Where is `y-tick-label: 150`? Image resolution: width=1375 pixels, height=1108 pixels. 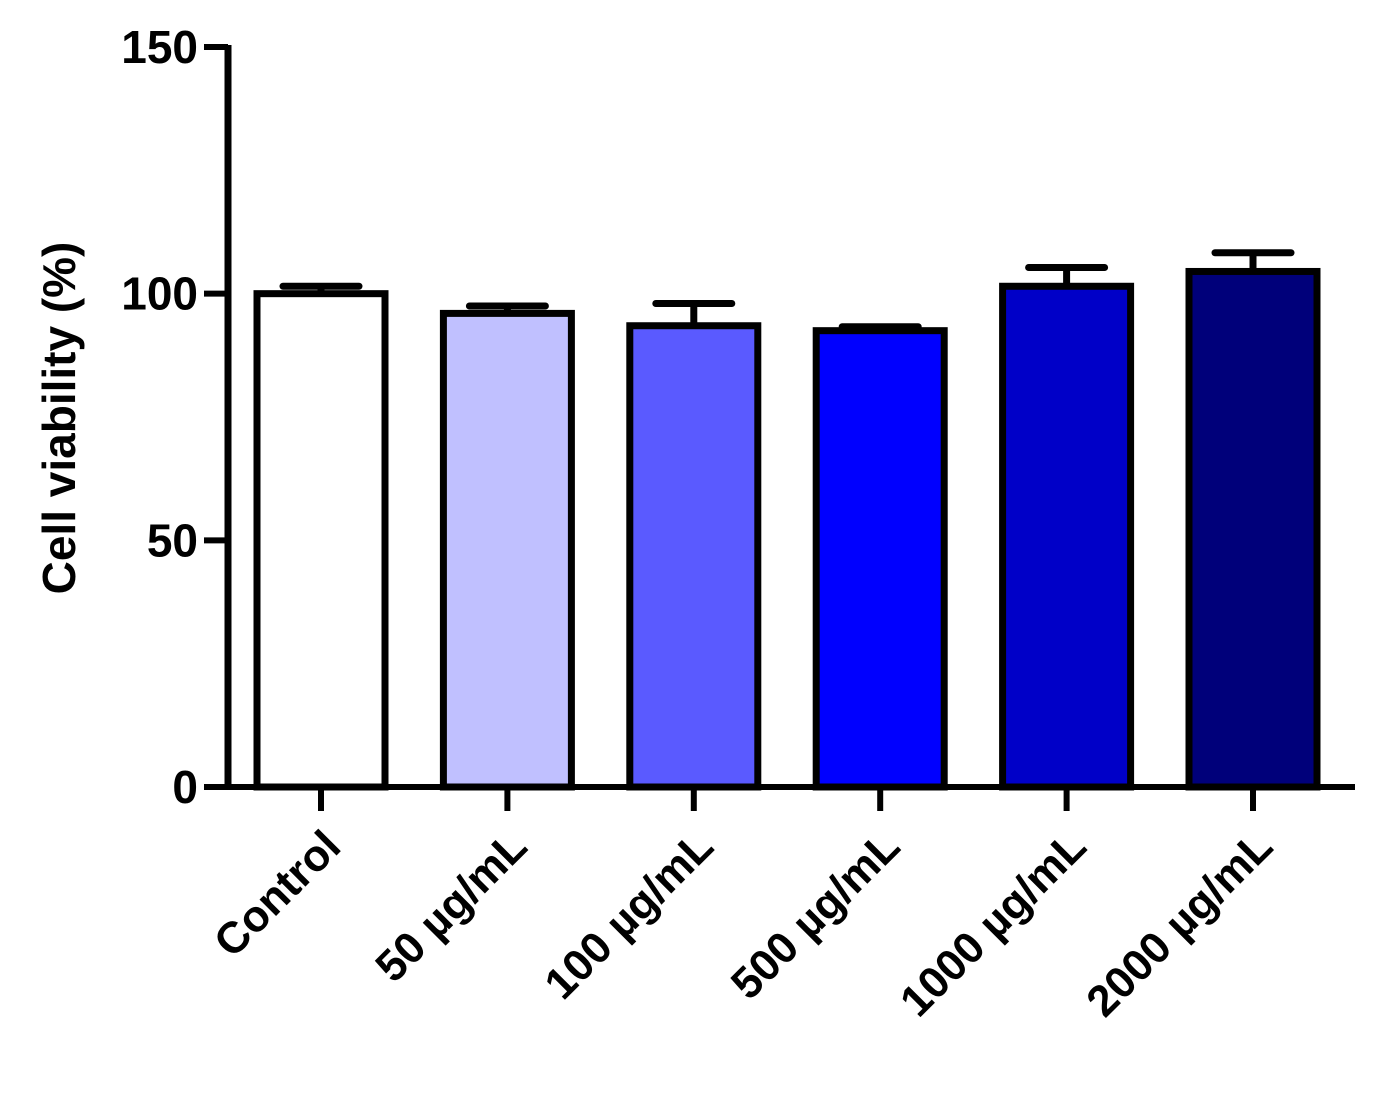
y-tick-label: 150 is located at coordinates (159, 47).